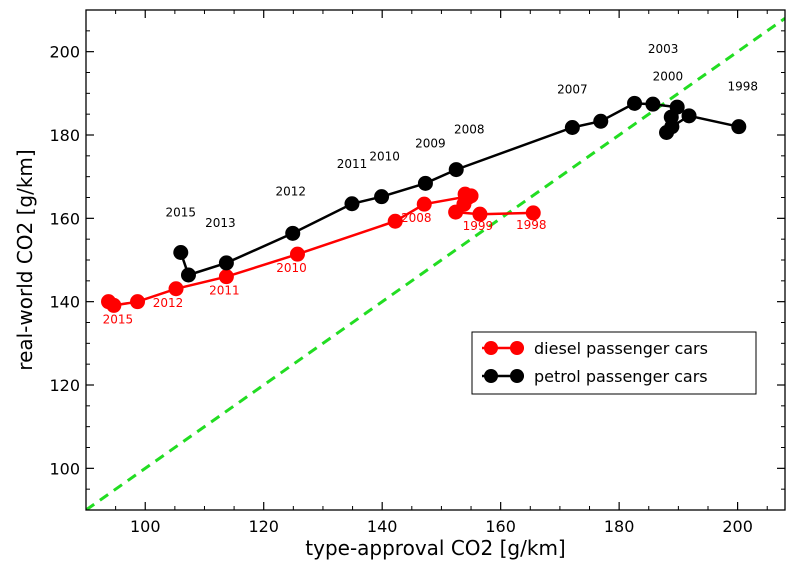 The height and width of the screenshot is (565, 786). What do you see at coordinates (469, 130) in the screenshot?
I see `year-label-petrol: 2008` at bounding box center [469, 130].